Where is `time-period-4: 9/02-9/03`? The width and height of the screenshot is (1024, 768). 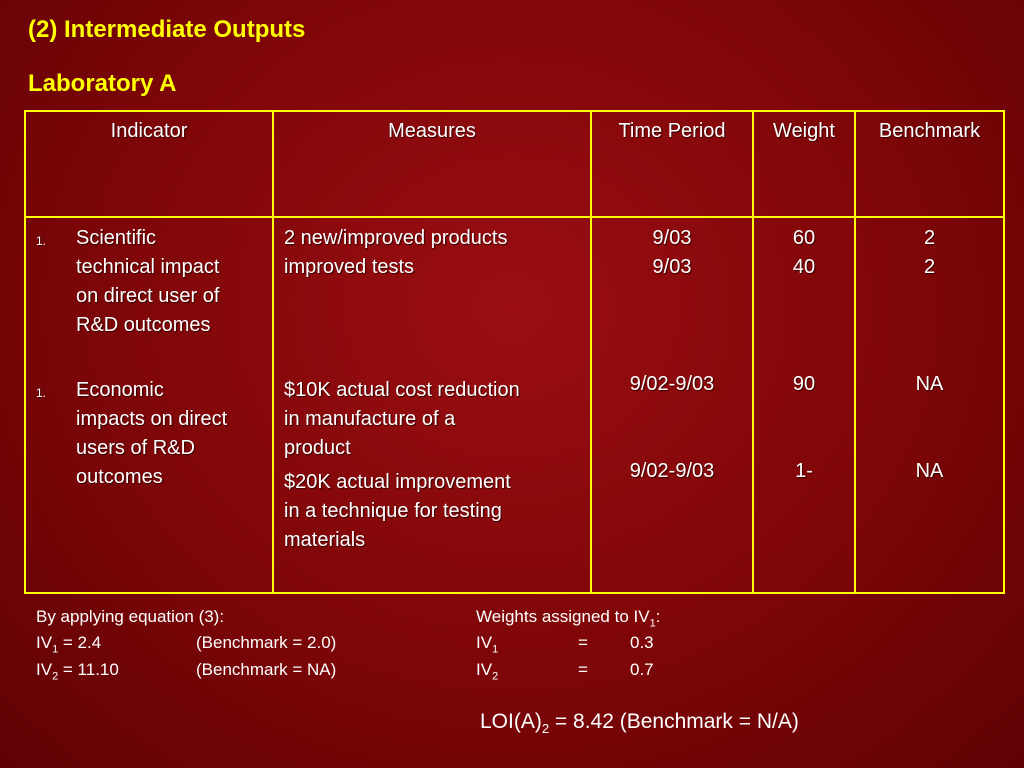
time-period-4: 9/02-9/03 is located at coordinates (672, 471).